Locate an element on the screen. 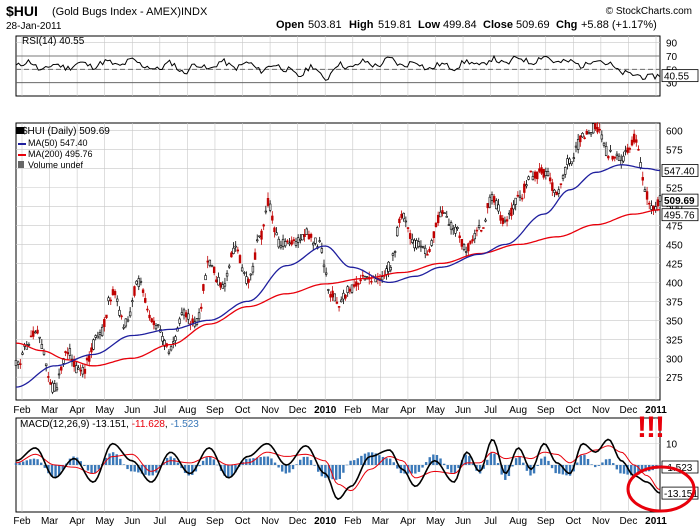 This screenshot has width=700, height=530. ohlc-chg-label: Chg is located at coordinates (566, 25).